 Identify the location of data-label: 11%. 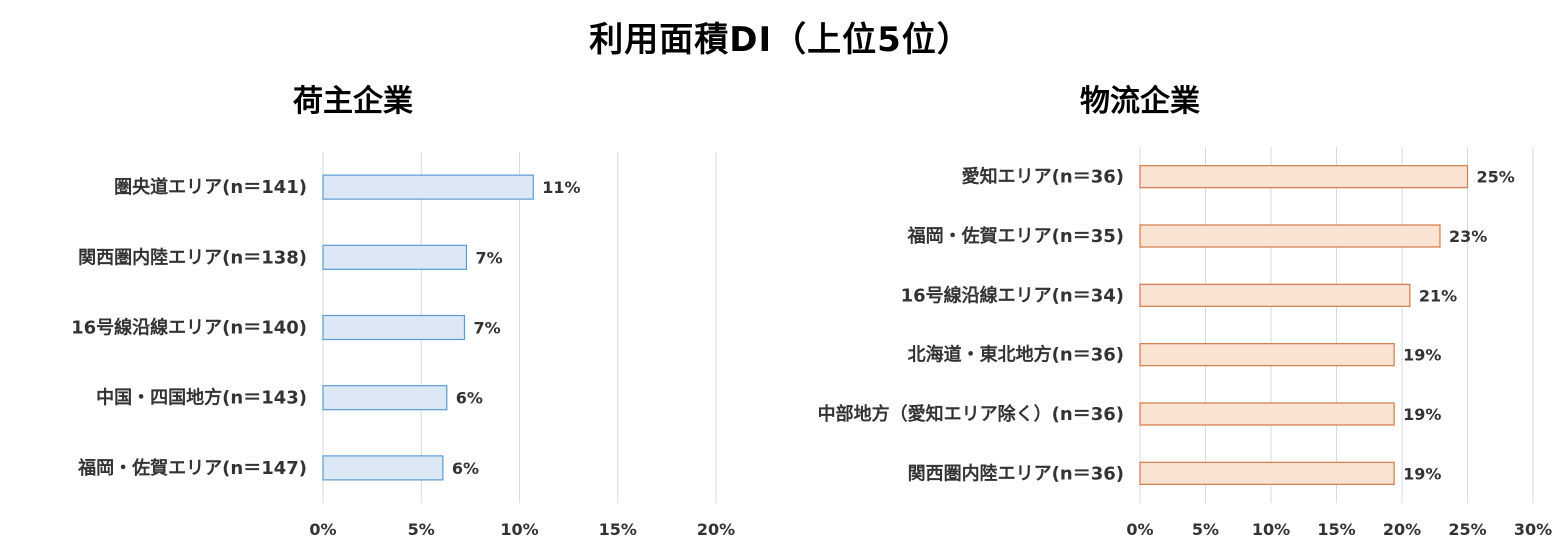
(561, 187).